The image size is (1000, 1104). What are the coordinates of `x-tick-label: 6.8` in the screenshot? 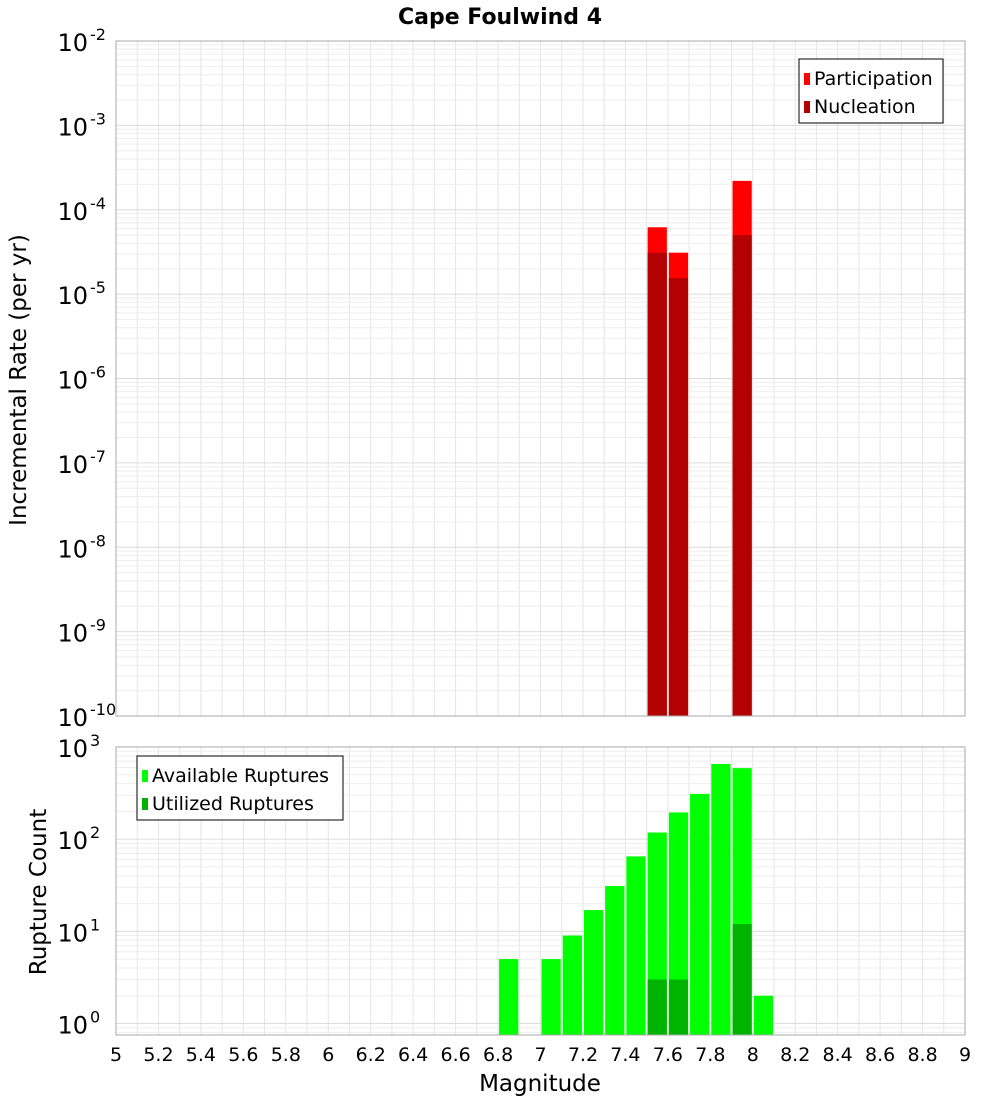 It's located at (498, 1055).